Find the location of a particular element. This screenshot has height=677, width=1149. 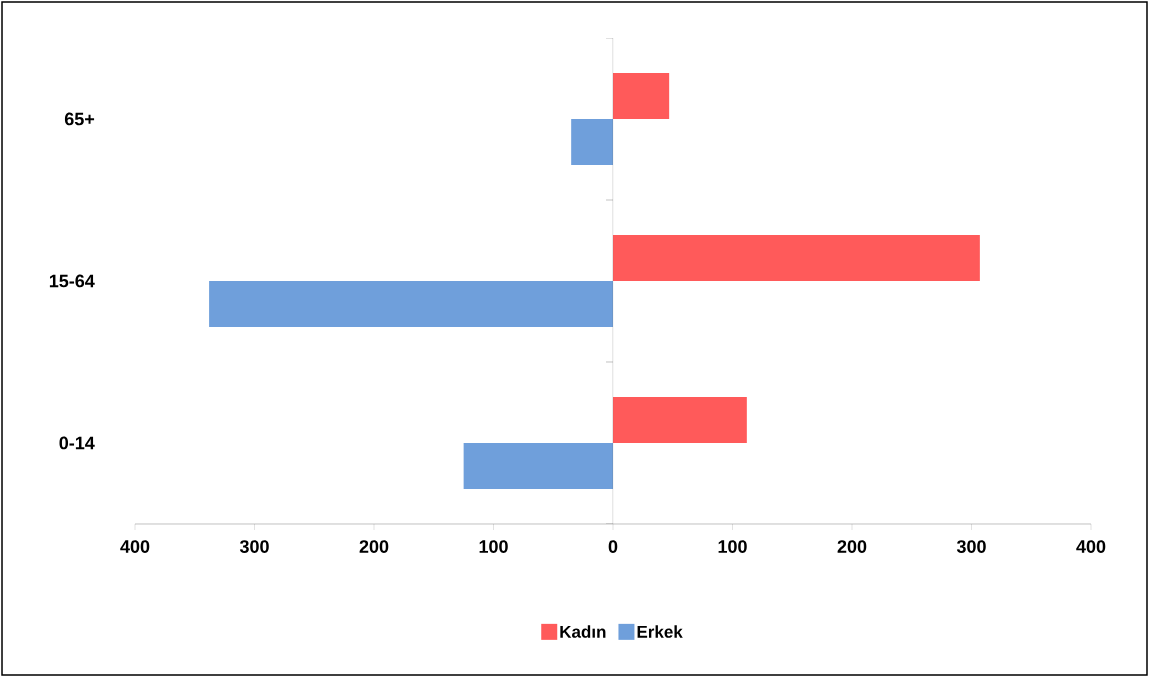

y-tick-label: 0-14 is located at coordinates (77, 443).